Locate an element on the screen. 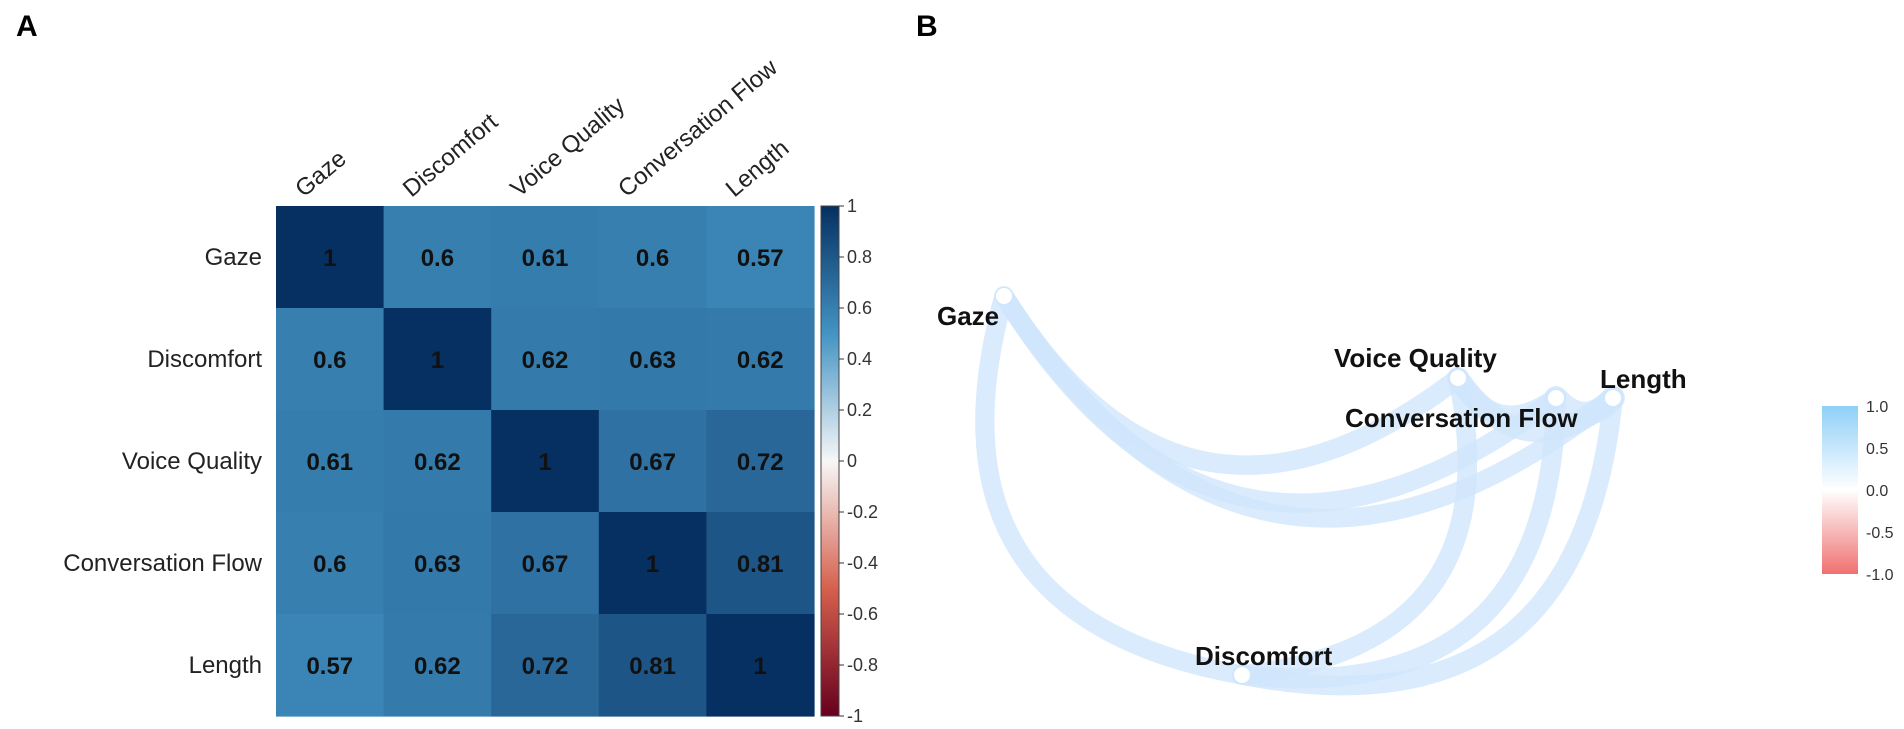 The height and width of the screenshot is (729, 1904). legend-tick-label: -1.0 is located at coordinates (1880, 575).